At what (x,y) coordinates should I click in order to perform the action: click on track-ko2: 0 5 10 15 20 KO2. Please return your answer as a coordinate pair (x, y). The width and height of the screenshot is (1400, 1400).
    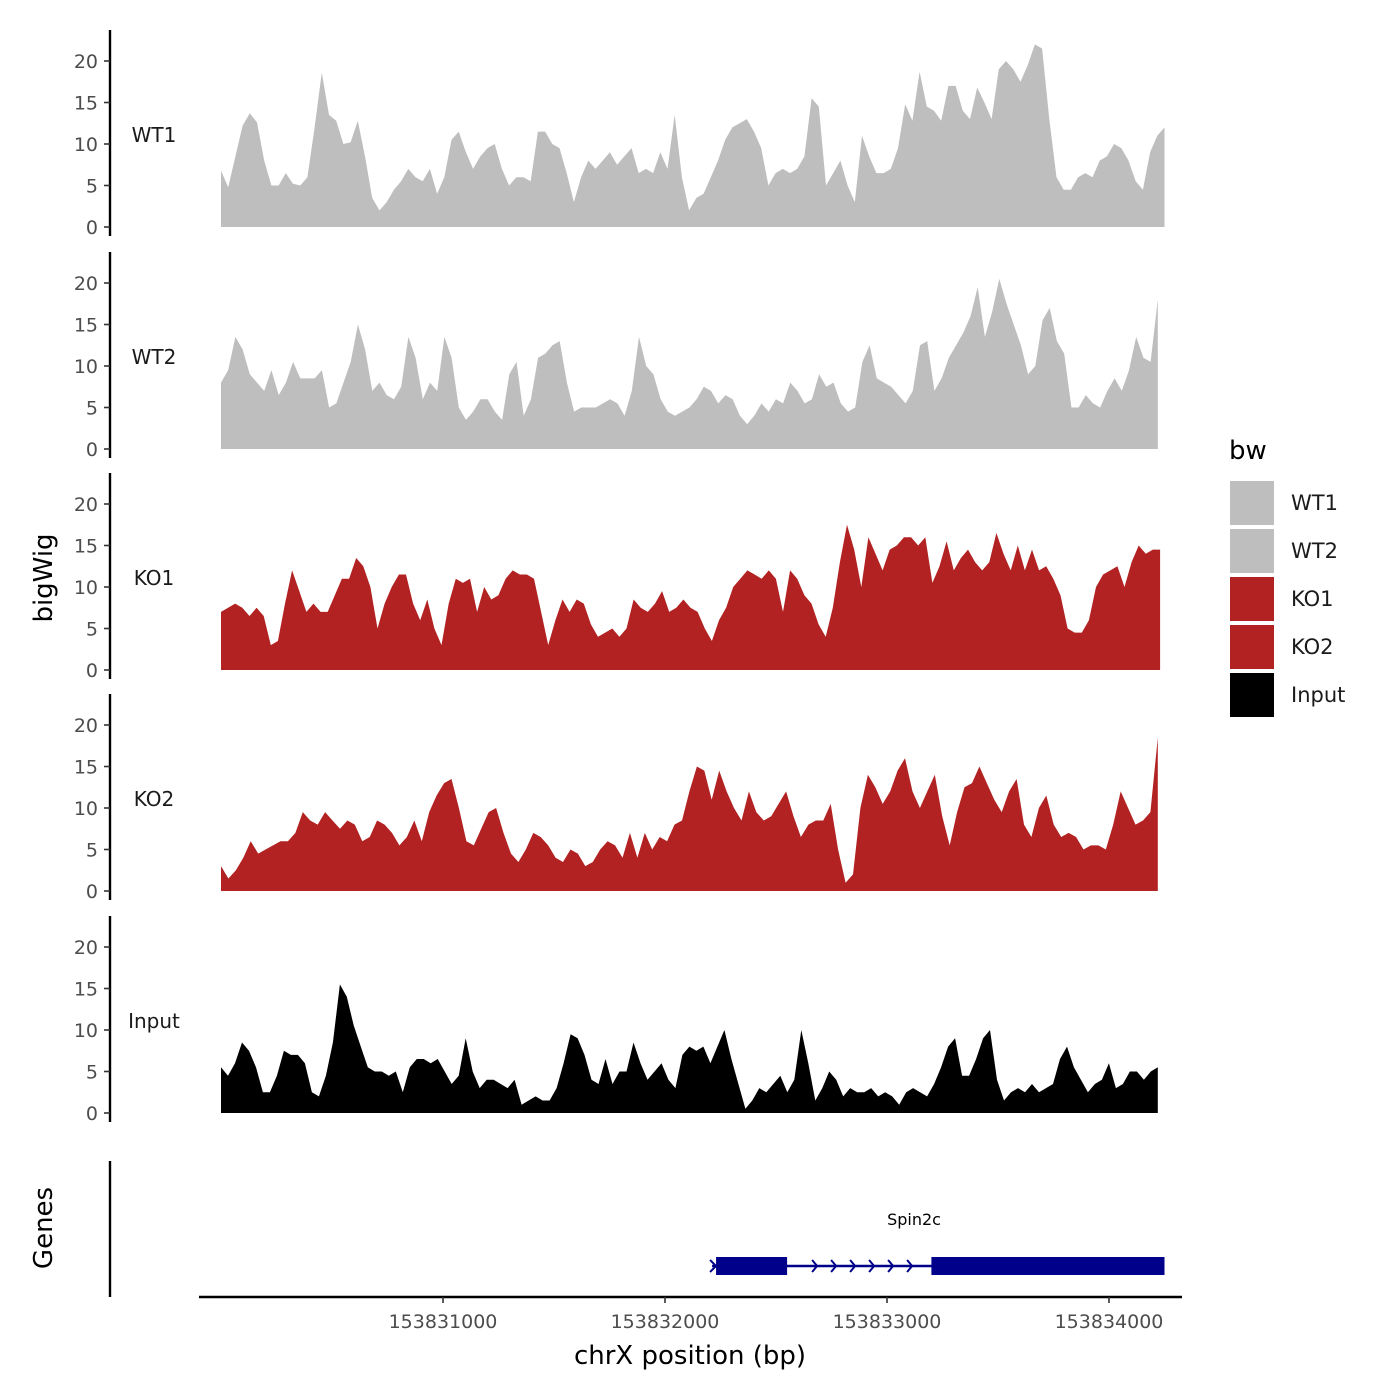
    Looking at the image, I should click on (616, 798).